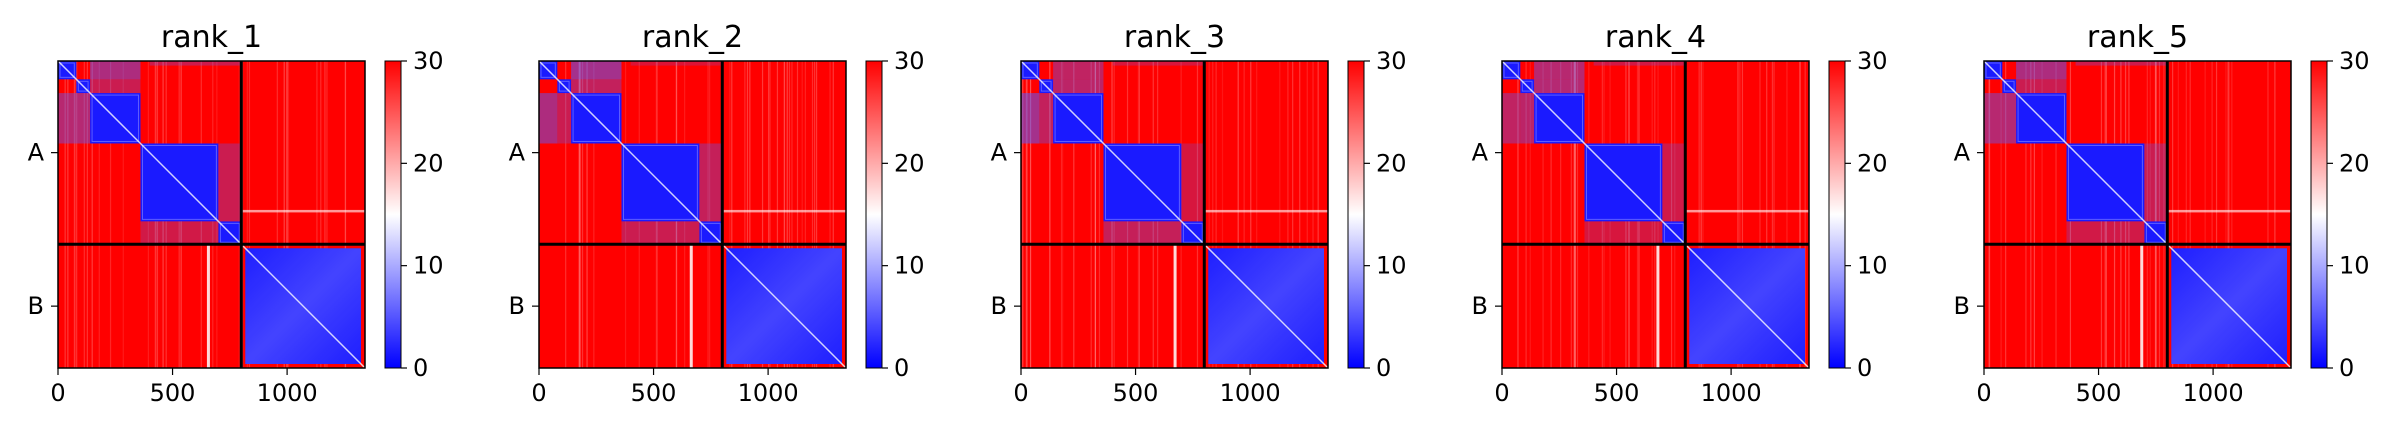 The image size is (2401, 438). I want to click on interface-band, so click(303, 211).